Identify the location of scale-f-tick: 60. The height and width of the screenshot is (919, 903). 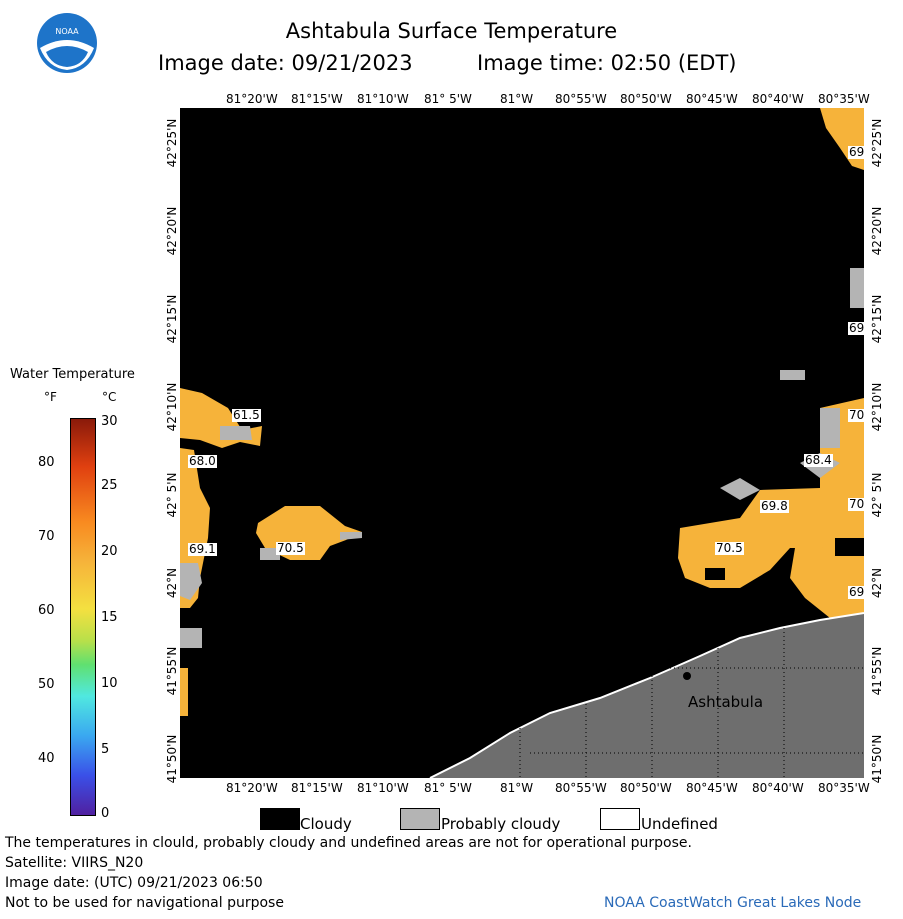
(46, 610).